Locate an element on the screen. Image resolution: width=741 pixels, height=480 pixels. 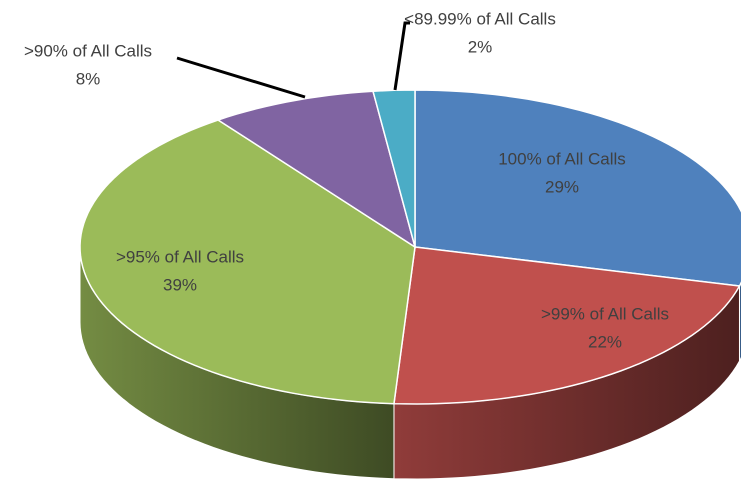
data-label-value: 22% is located at coordinates (605, 341).